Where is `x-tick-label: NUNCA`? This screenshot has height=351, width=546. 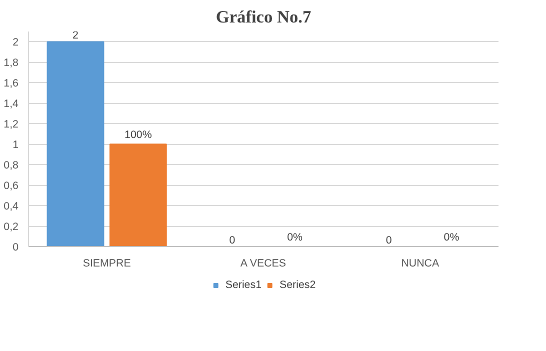
x-tick-label: NUNCA is located at coordinates (420, 264).